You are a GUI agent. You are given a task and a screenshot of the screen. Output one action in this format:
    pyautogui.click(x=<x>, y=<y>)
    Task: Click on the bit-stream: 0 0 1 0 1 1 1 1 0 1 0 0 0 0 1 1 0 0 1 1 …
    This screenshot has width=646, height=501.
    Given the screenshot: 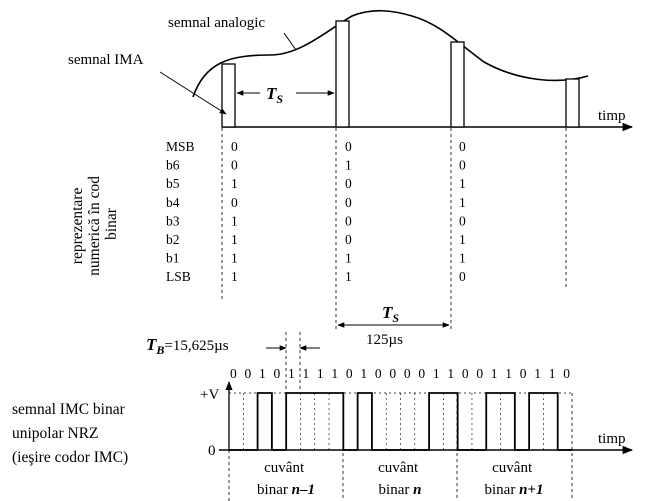 What is the action you would take?
    pyautogui.click(x=400, y=373)
    